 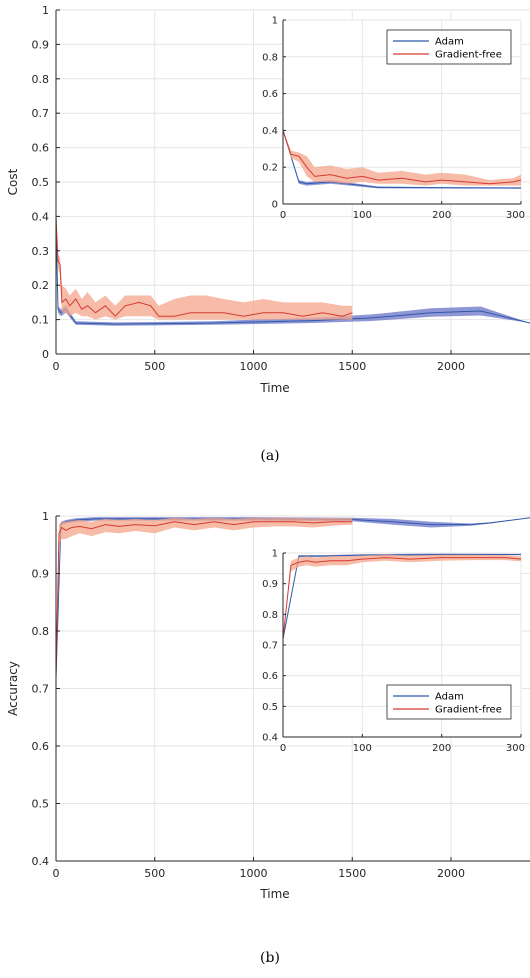 I want to click on series-line-adam, so click(x=292, y=270).